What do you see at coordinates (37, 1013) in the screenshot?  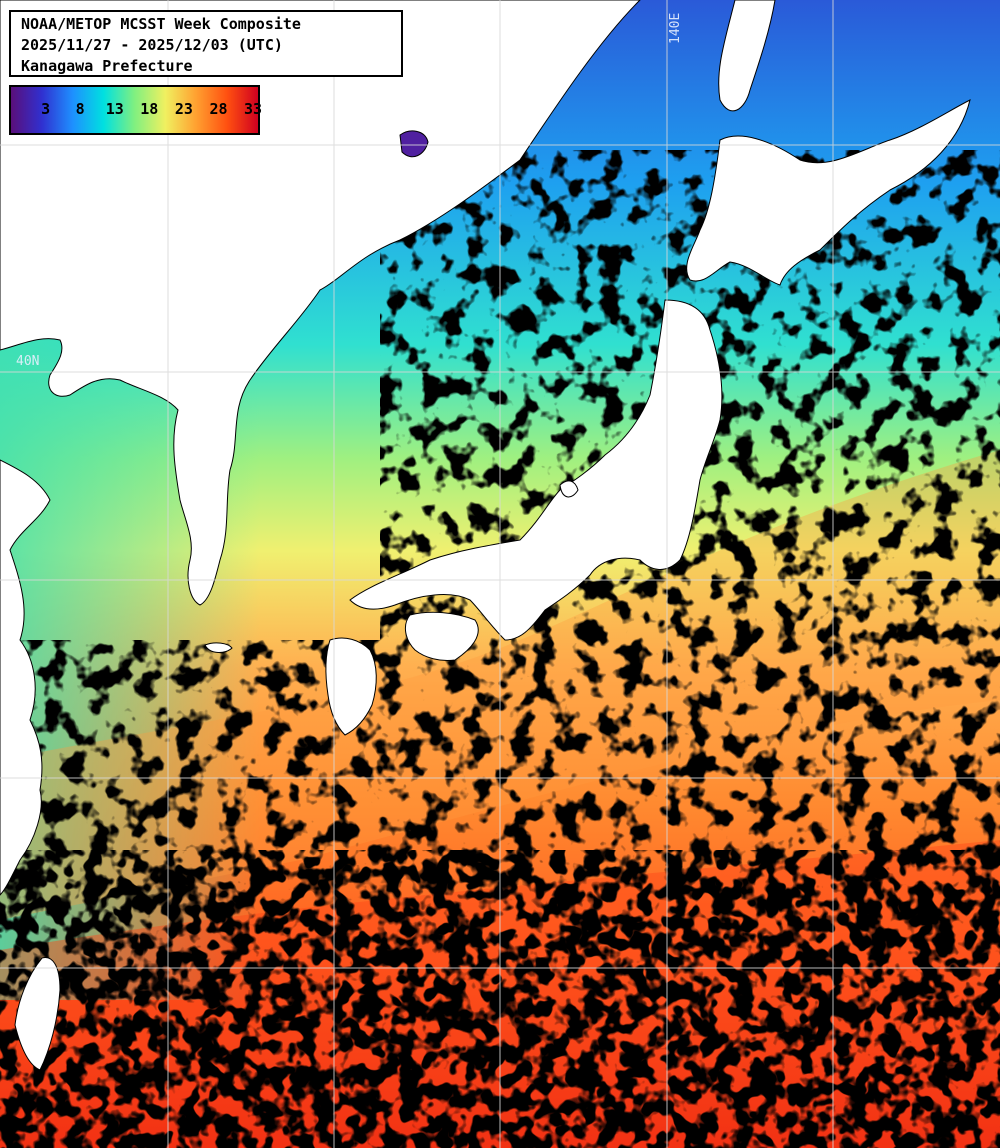 I see `taiwan` at bounding box center [37, 1013].